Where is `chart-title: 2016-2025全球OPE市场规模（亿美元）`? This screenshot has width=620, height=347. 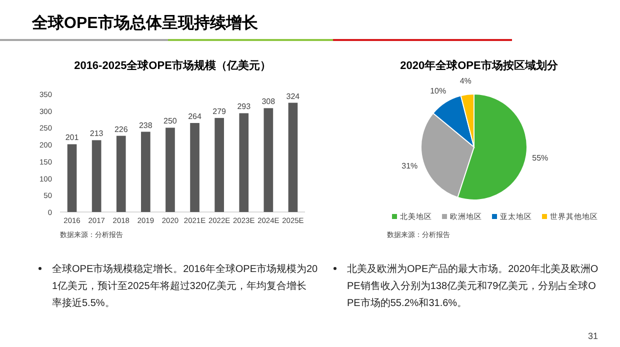 chart-title: 2016-2025全球OPE市场规模（亿美元） is located at coordinates (172, 65).